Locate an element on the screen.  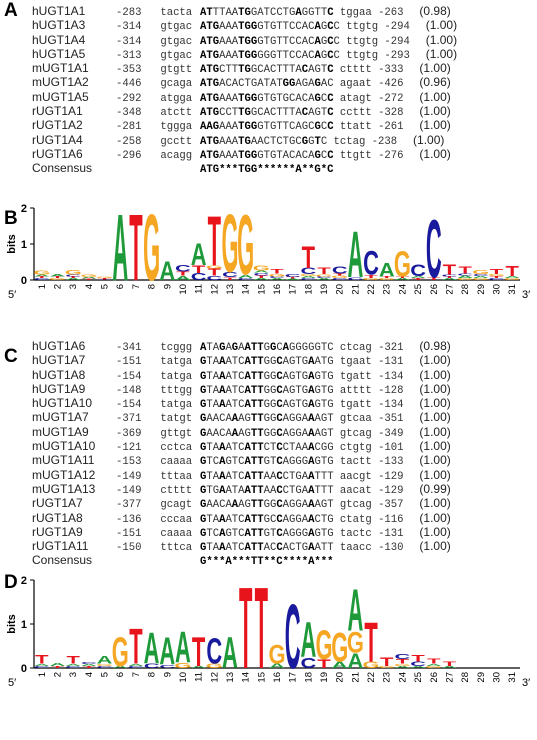
right-flank: ttgtt is located at coordinates (356, 155).